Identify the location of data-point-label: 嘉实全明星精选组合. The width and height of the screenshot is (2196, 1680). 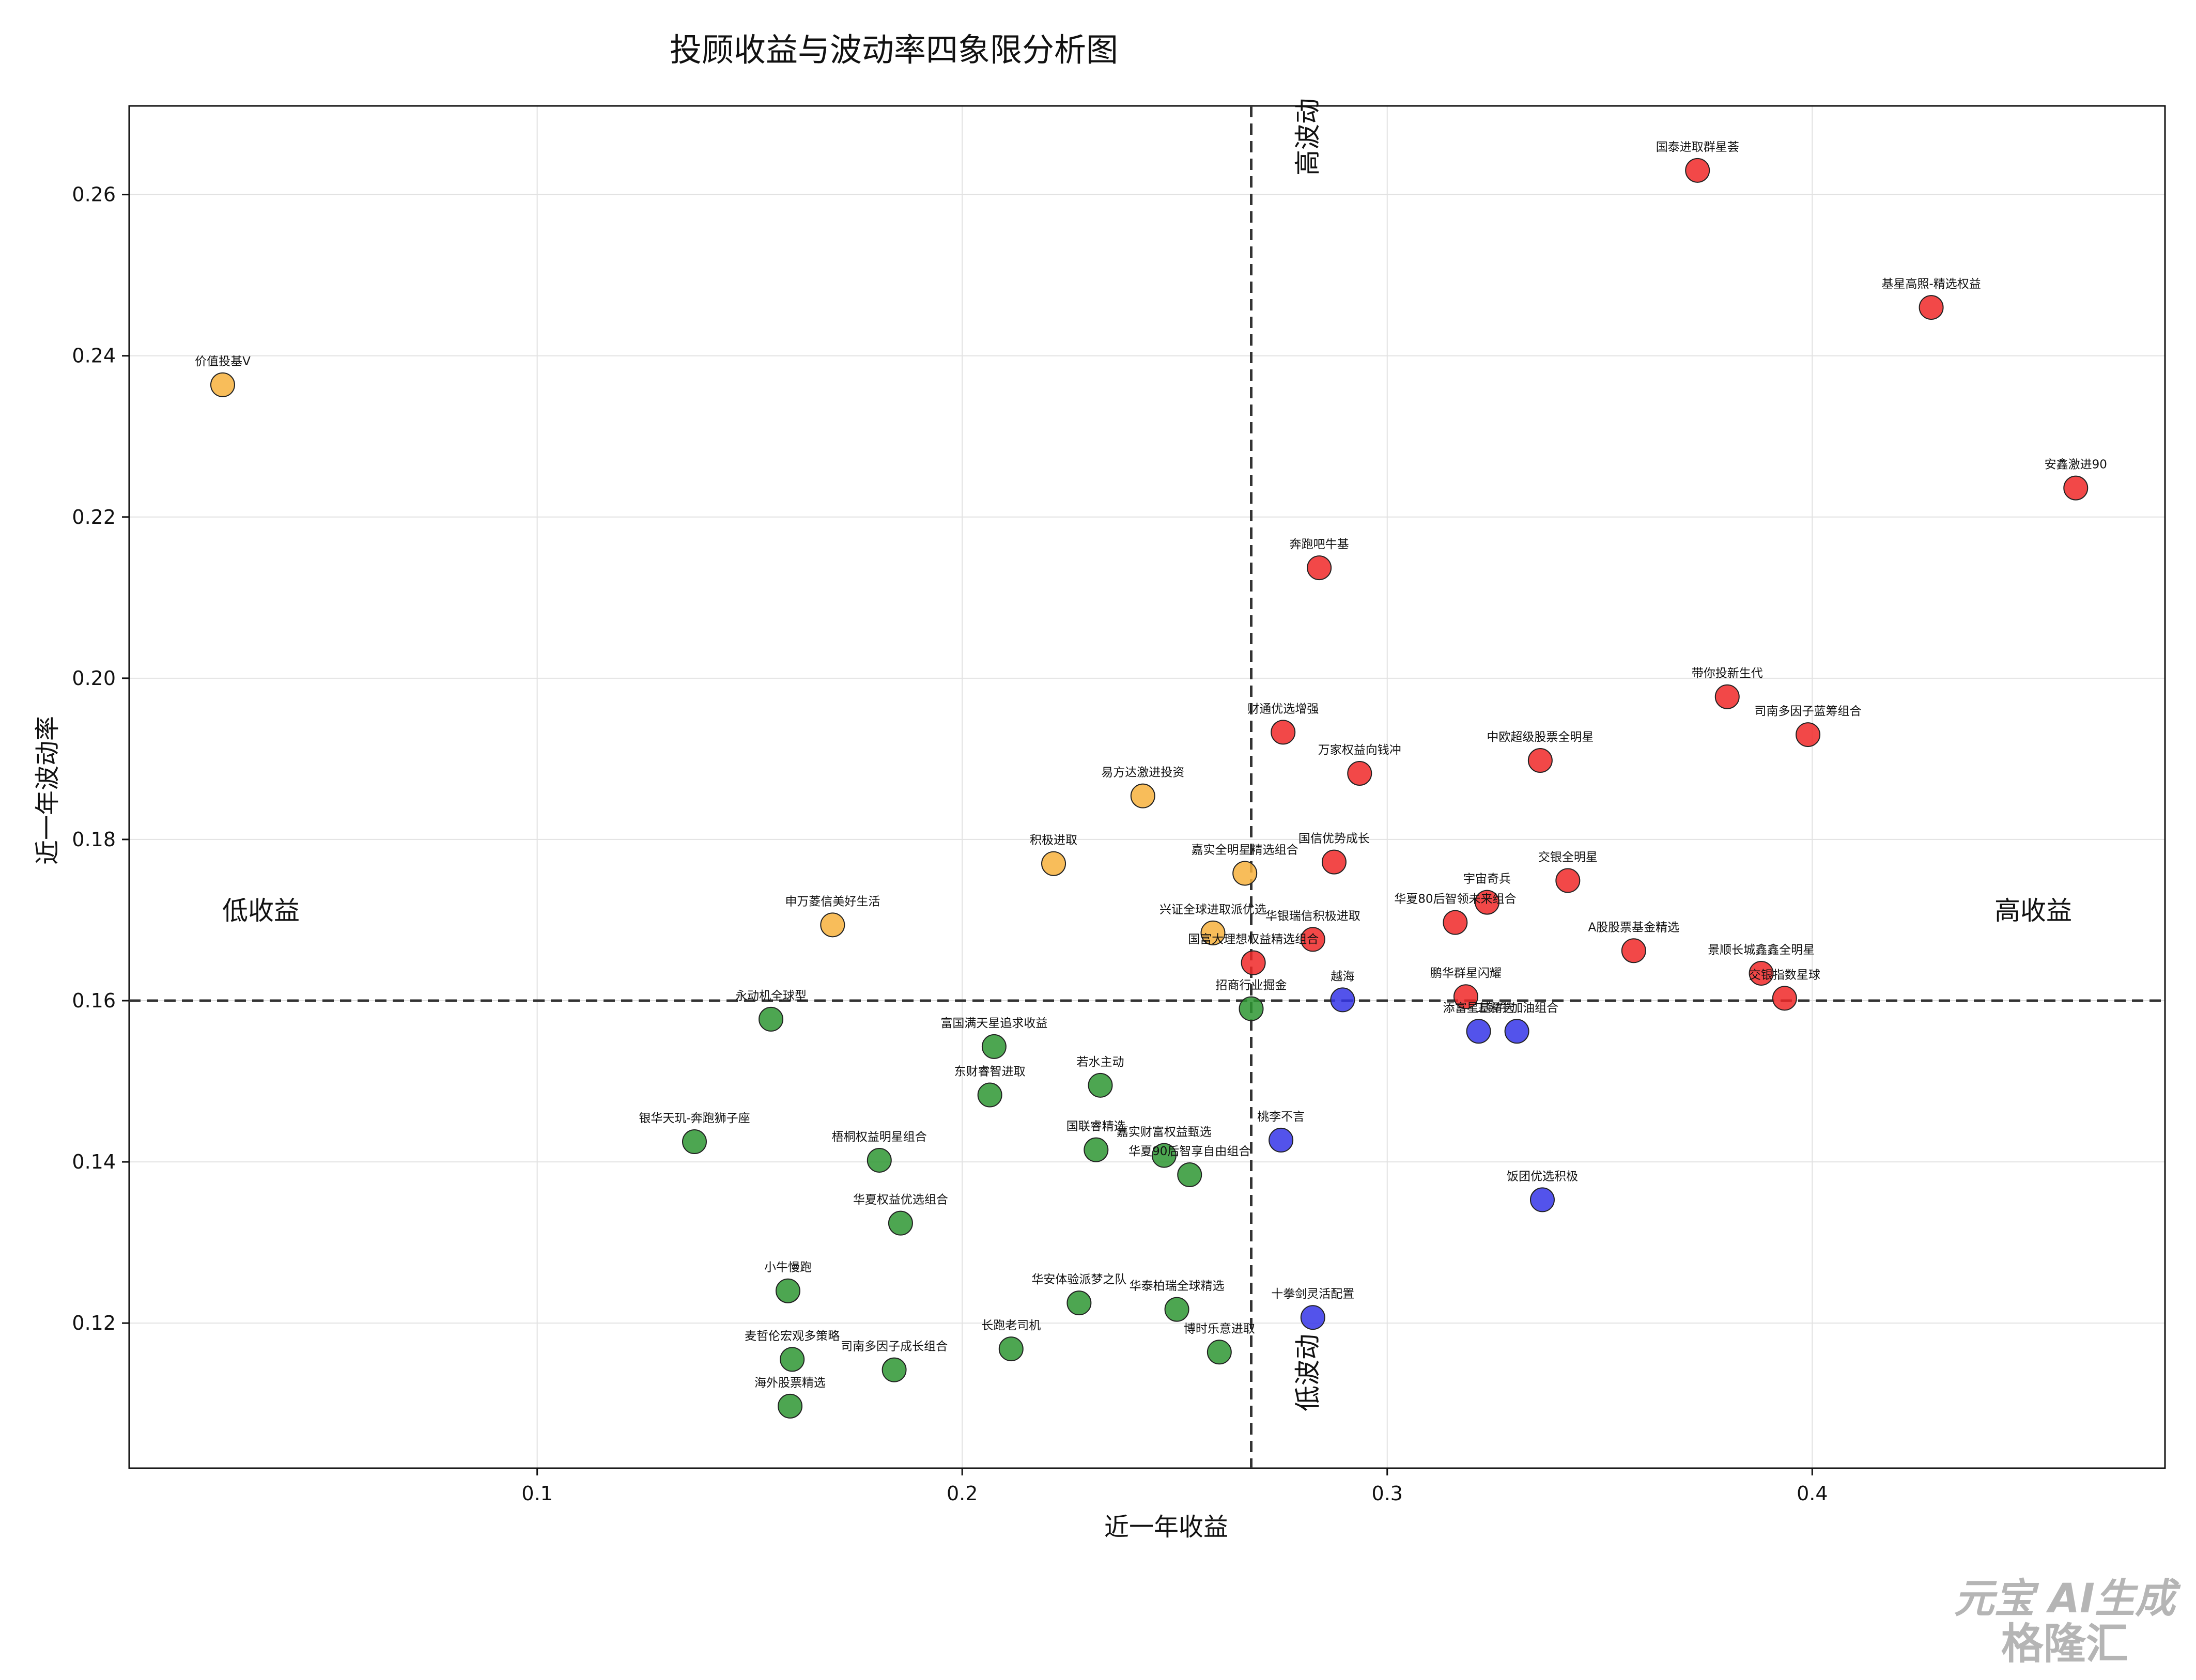
(1245, 850).